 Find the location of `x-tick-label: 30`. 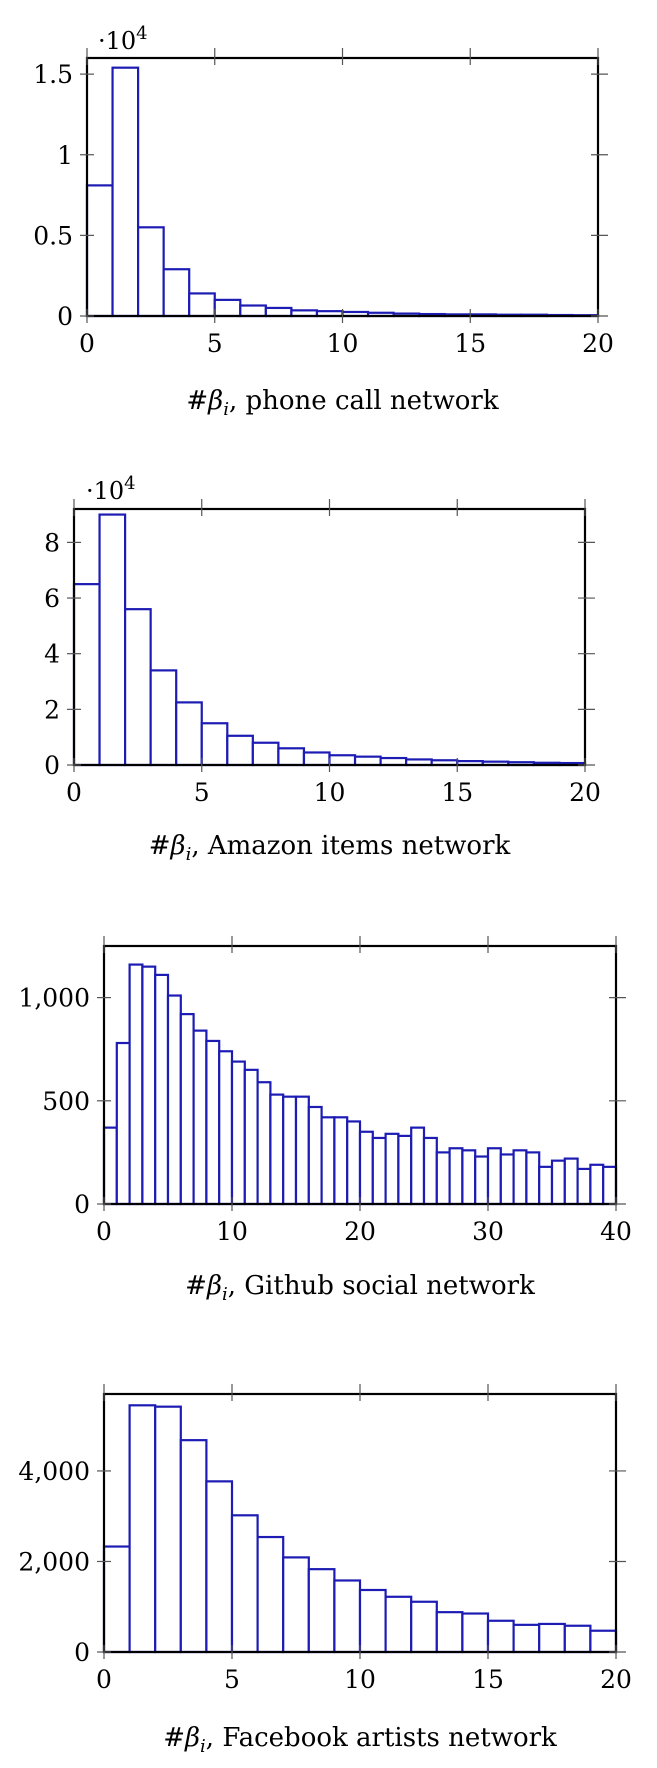

x-tick-label: 30 is located at coordinates (488, 1231).